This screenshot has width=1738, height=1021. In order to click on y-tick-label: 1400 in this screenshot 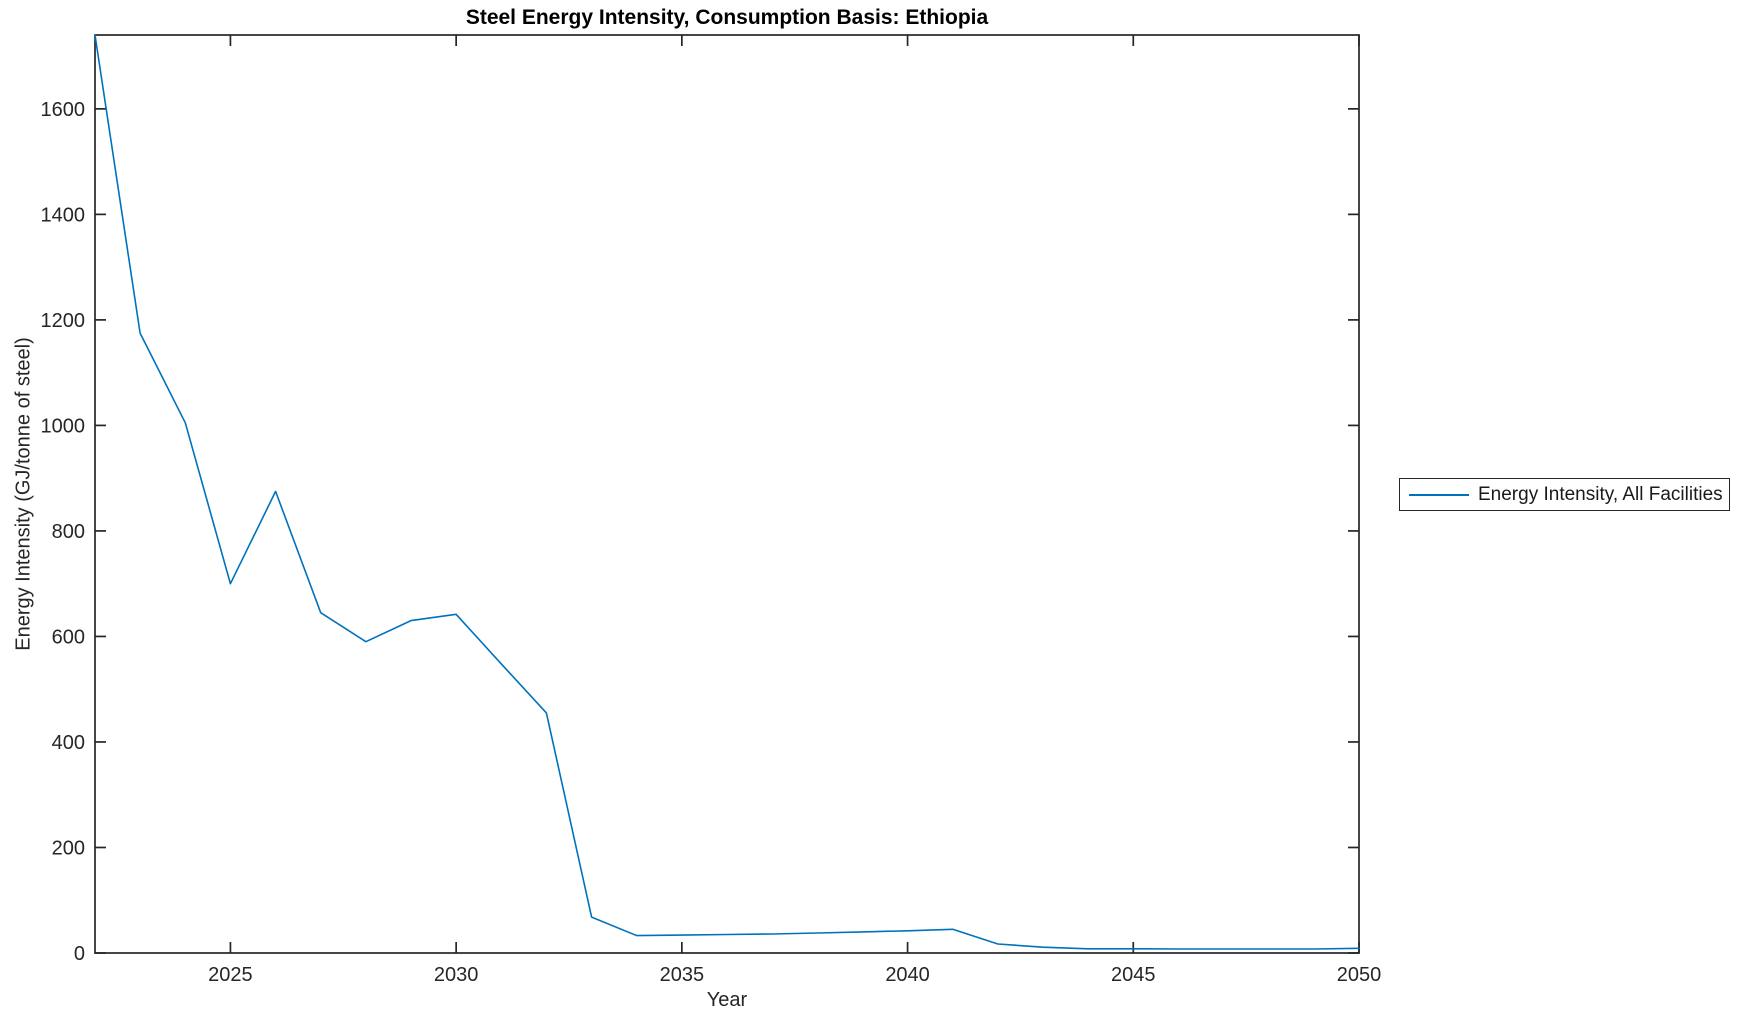, I will do `click(63, 215)`.